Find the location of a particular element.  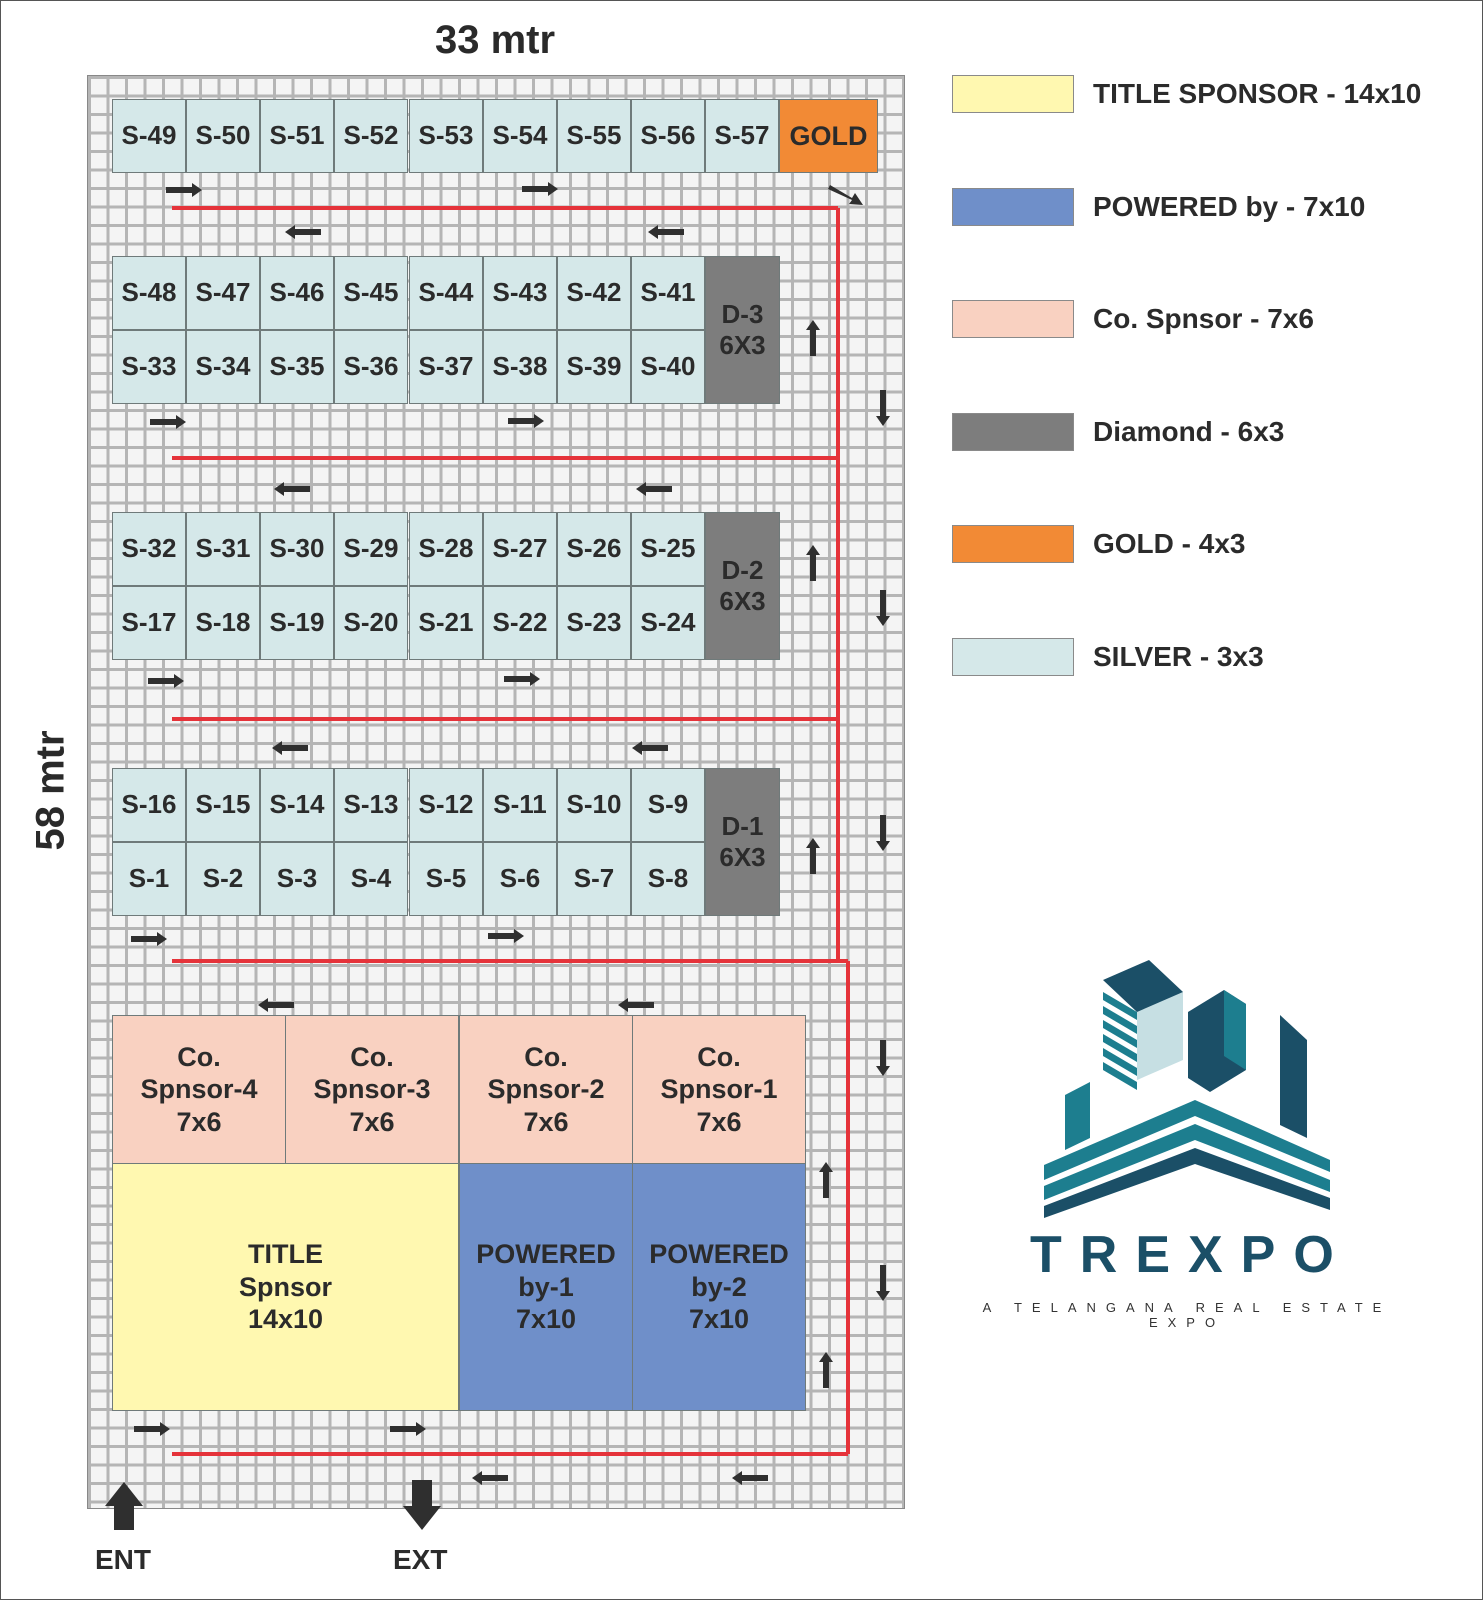

entry-exit-arrows is located at coordinates (273, 1505).